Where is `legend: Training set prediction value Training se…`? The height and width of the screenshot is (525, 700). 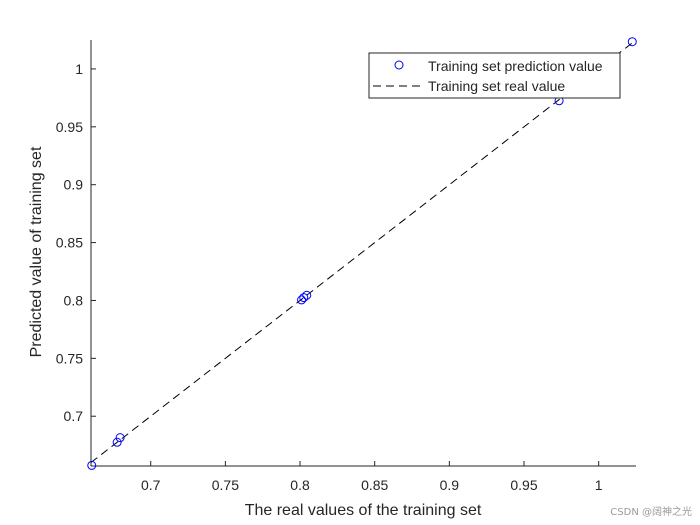 legend: Training set prediction value Training se… is located at coordinates (494, 75).